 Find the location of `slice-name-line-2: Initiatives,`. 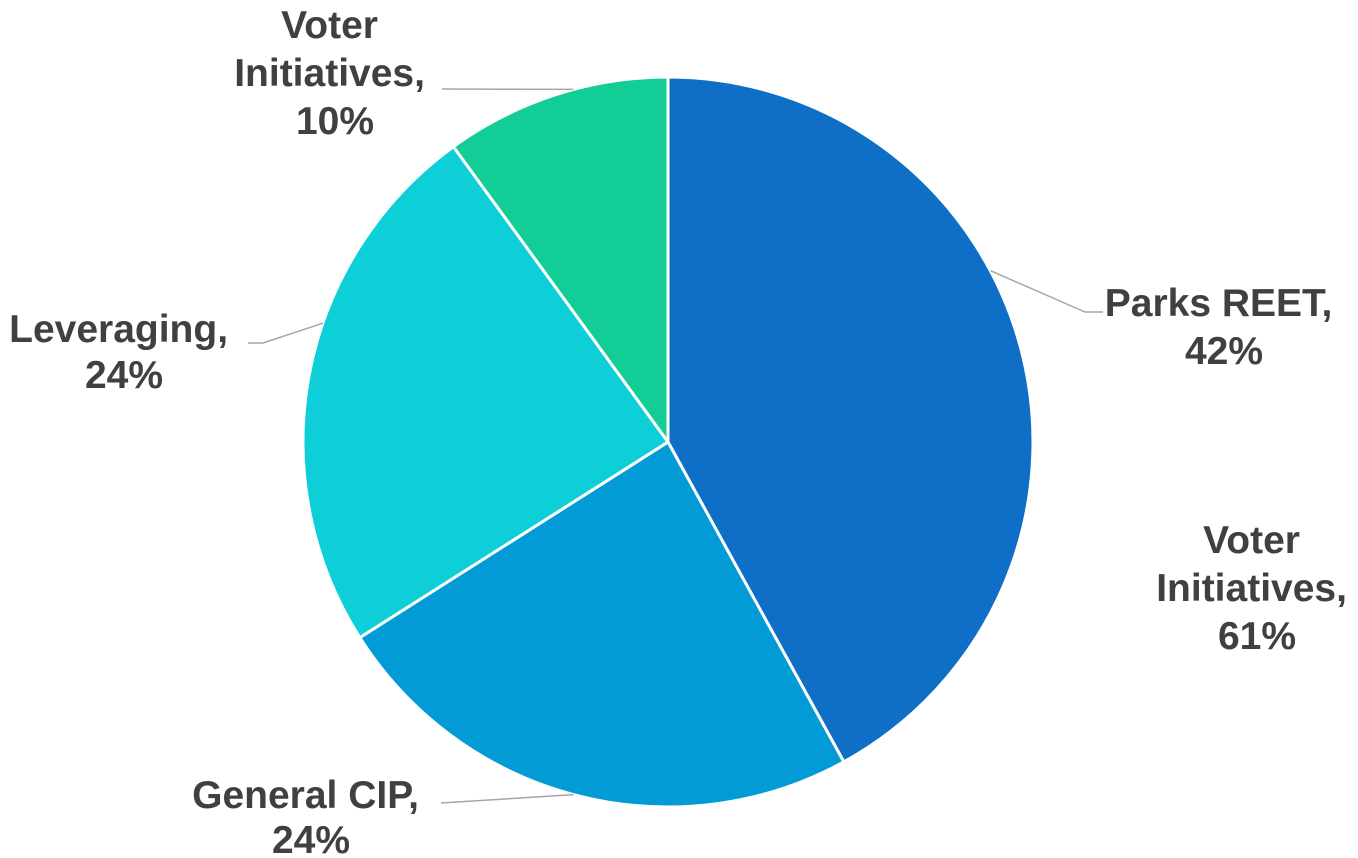

slice-name-line-2: Initiatives, is located at coordinates (329, 73).